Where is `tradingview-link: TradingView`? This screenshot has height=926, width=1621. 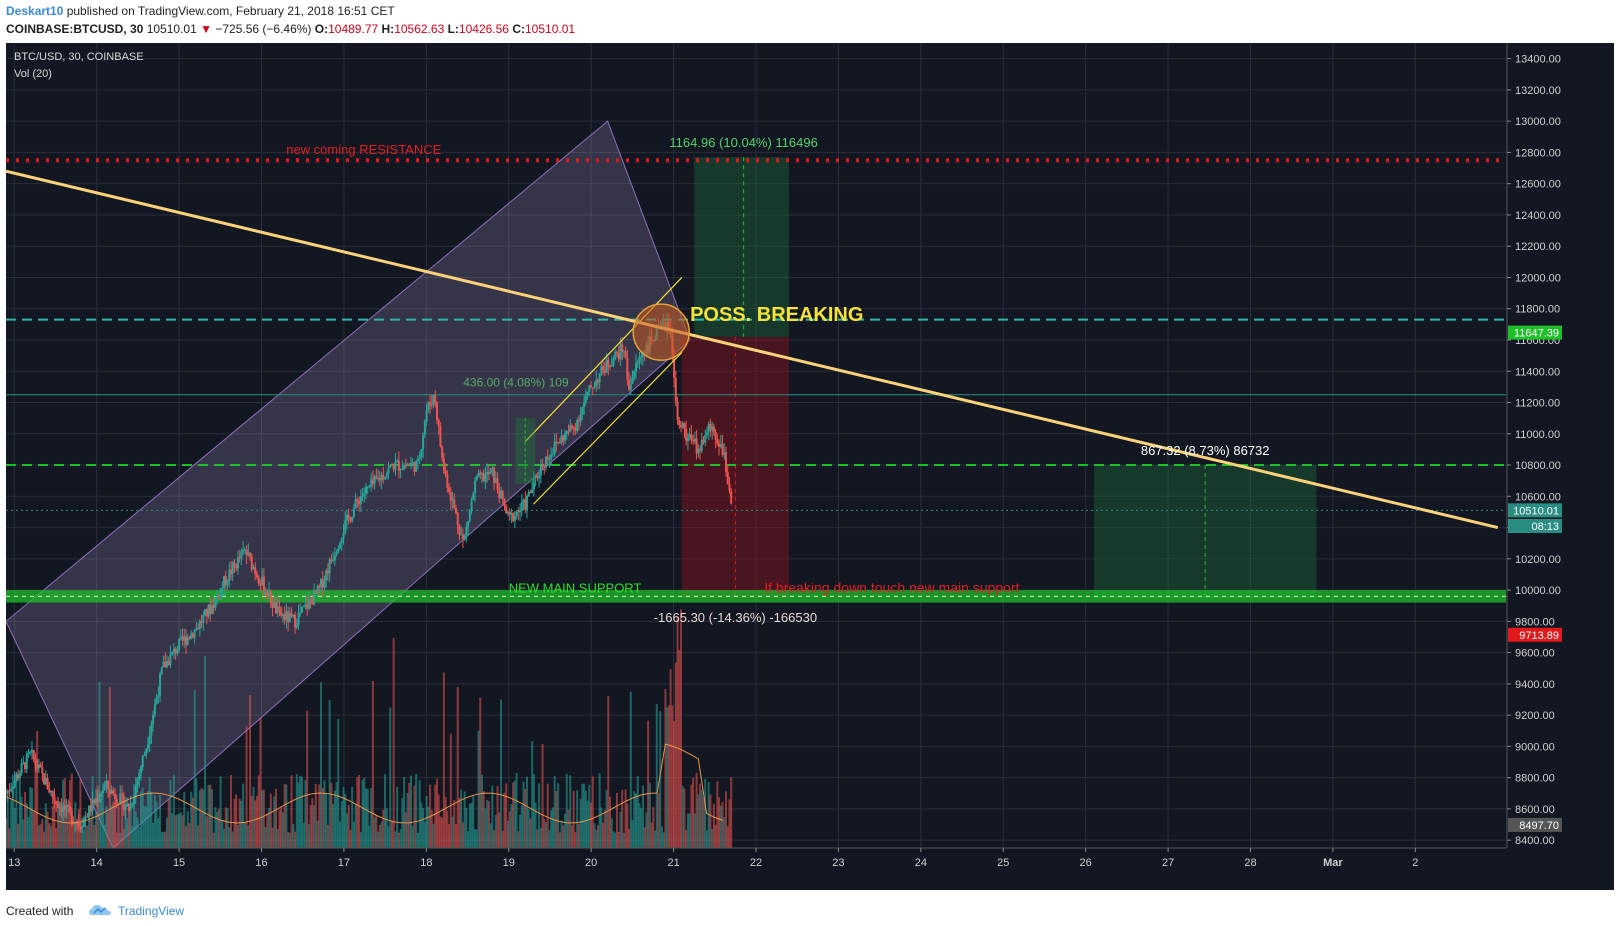
tradingview-link: TradingView is located at coordinates (151, 911).